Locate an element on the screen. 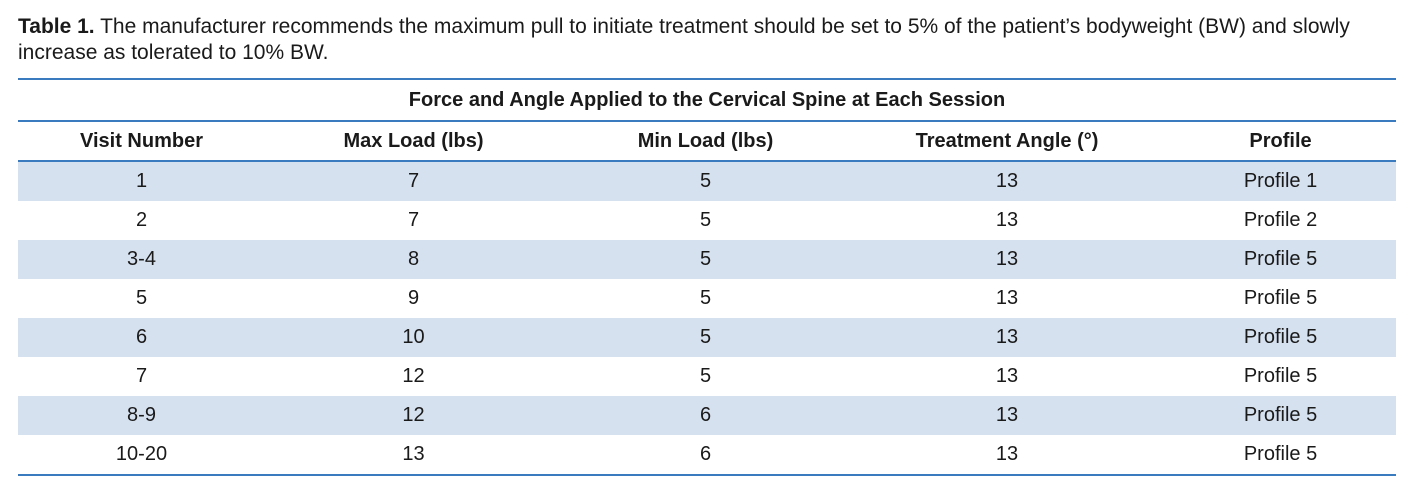  cell-visit-number: 1 is located at coordinates (141, 181).